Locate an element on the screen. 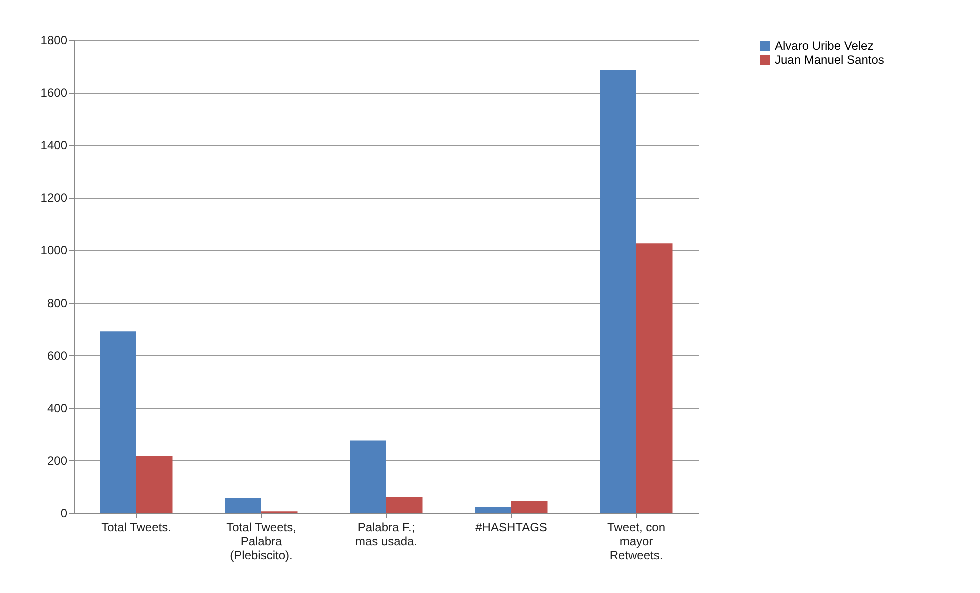  y-tick-label: 0 is located at coordinates (64, 513).